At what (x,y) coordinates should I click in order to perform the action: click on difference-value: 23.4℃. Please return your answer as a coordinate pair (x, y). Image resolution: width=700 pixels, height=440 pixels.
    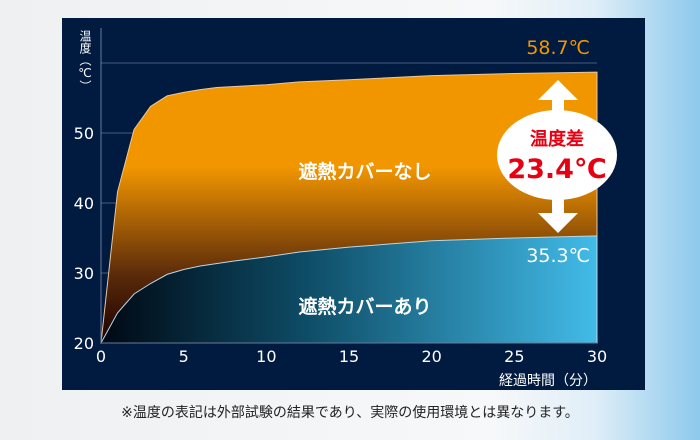
    Looking at the image, I should click on (556, 169).